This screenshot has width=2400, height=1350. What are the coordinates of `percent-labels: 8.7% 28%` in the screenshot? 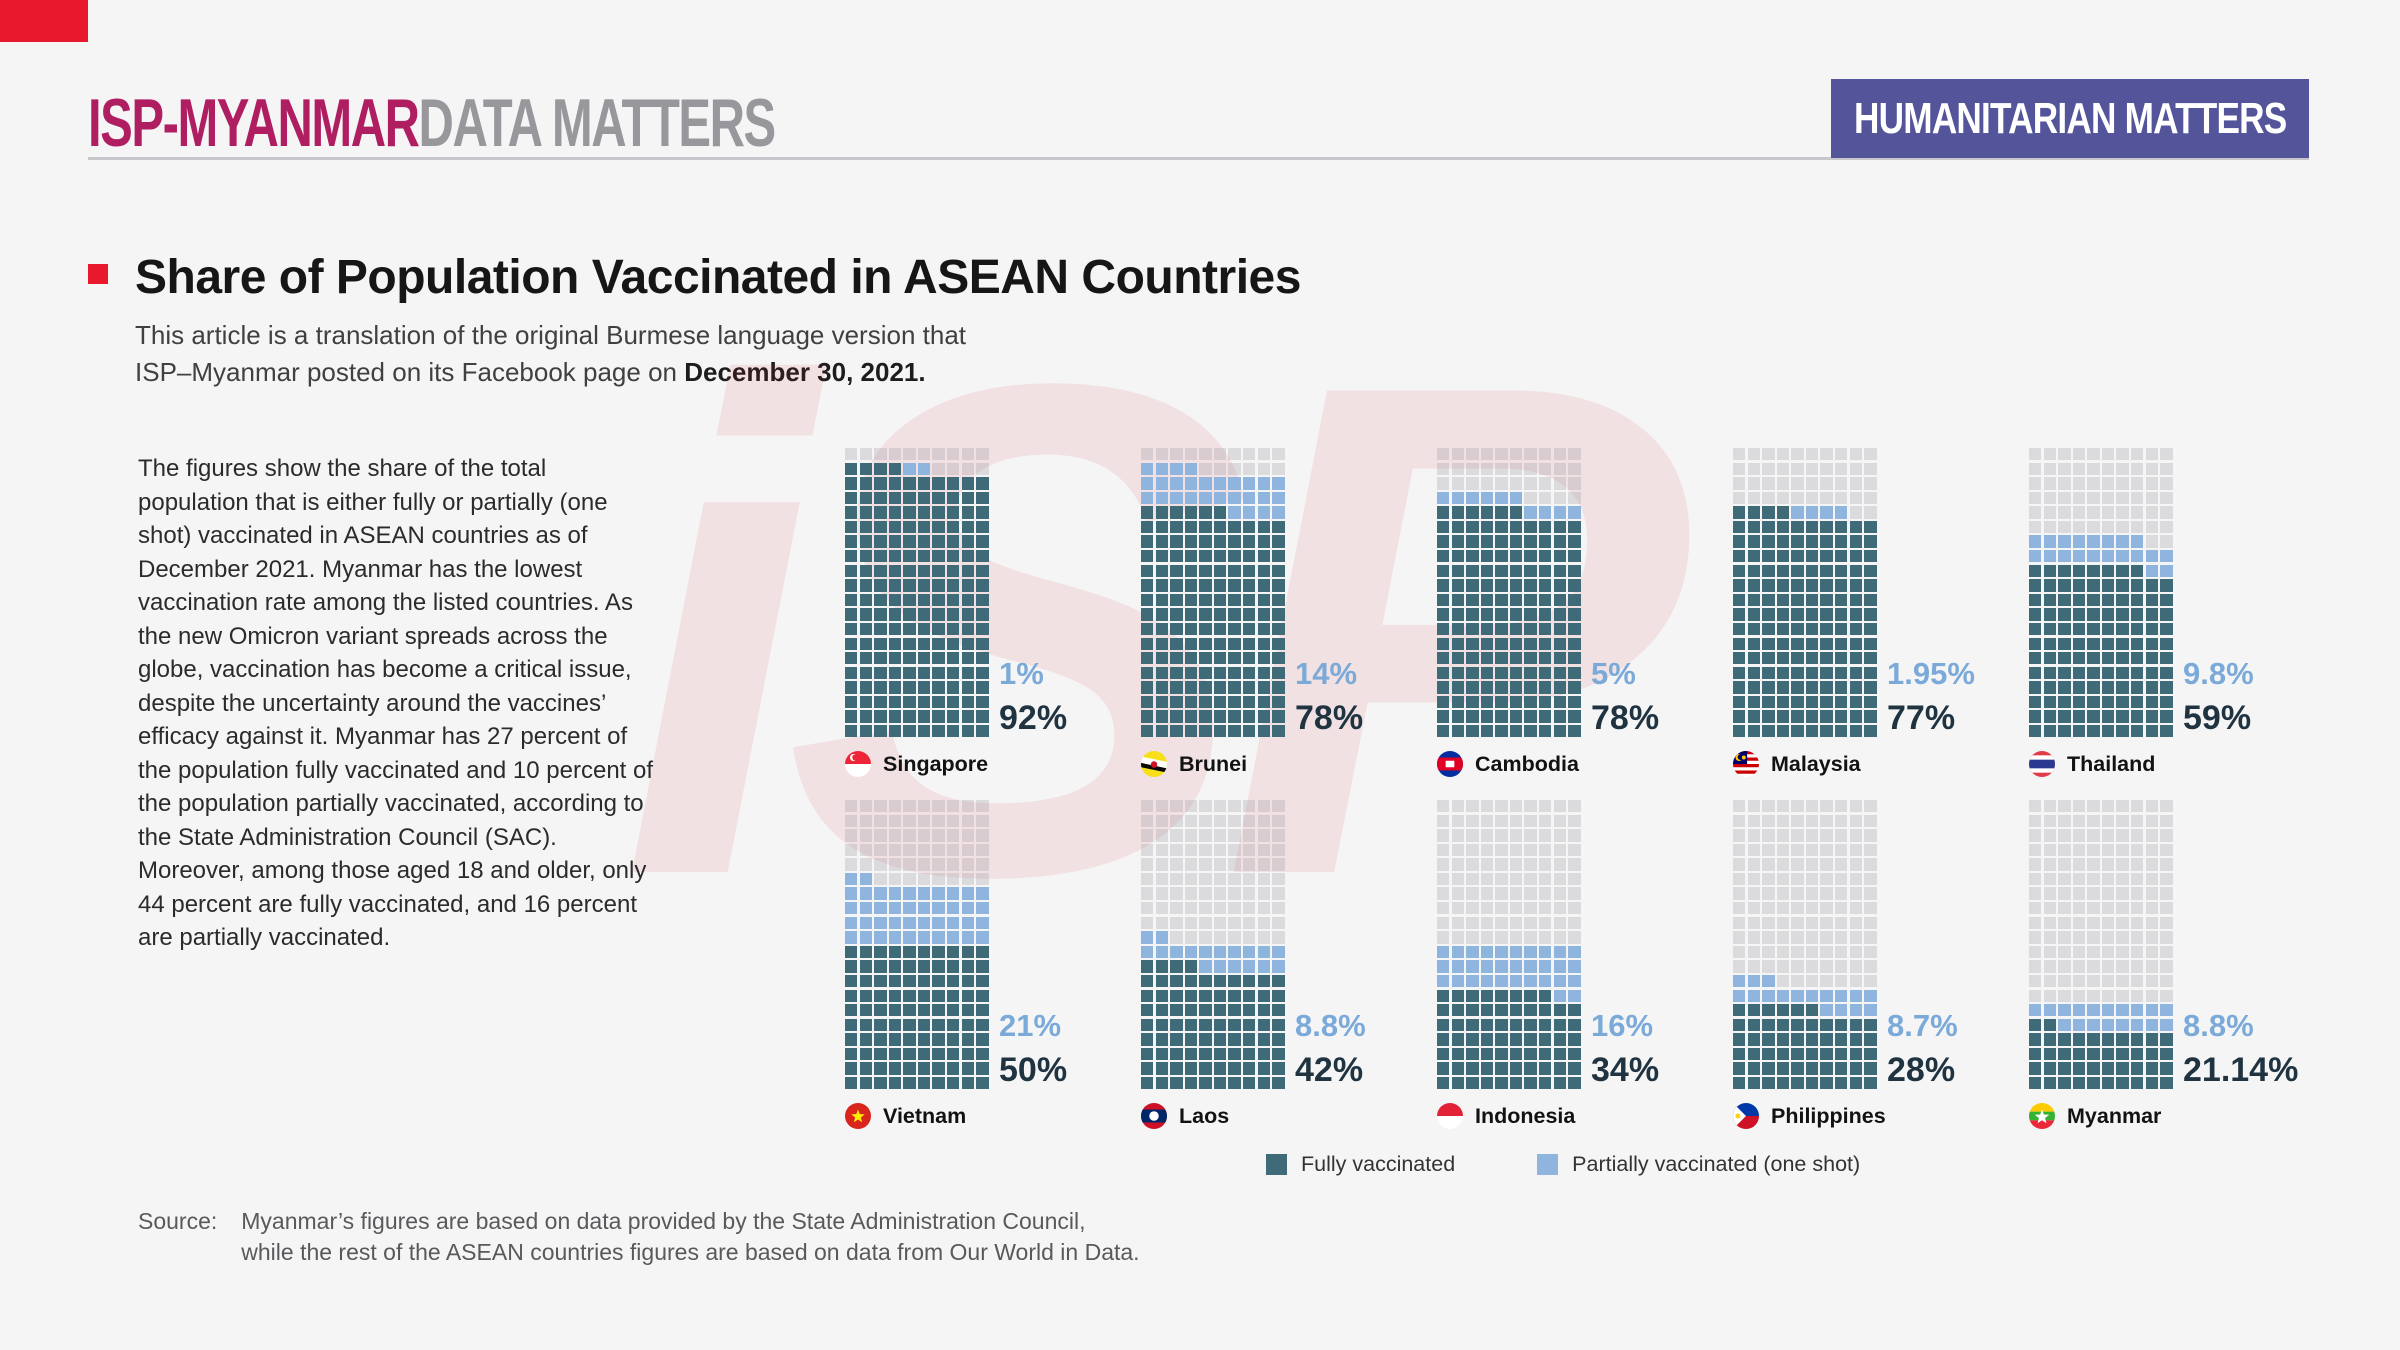 It's located at (1922, 946).